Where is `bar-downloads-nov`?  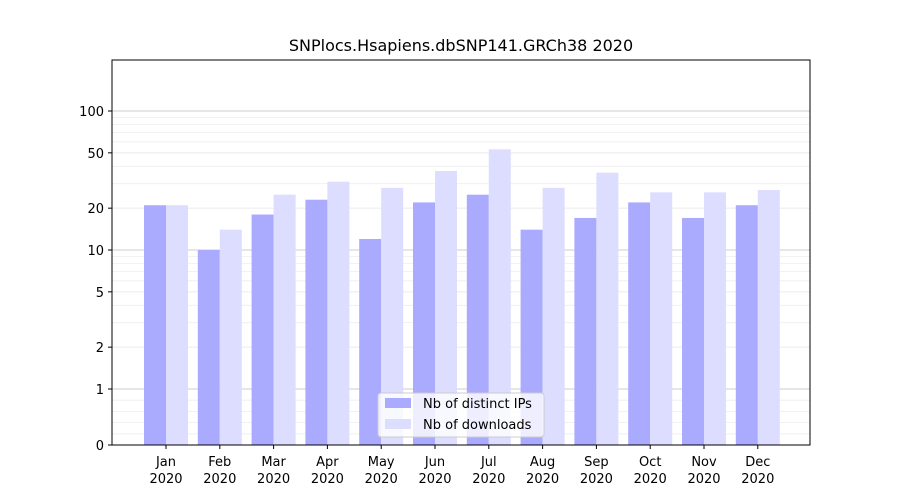
bar-downloads-nov is located at coordinates (715, 318).